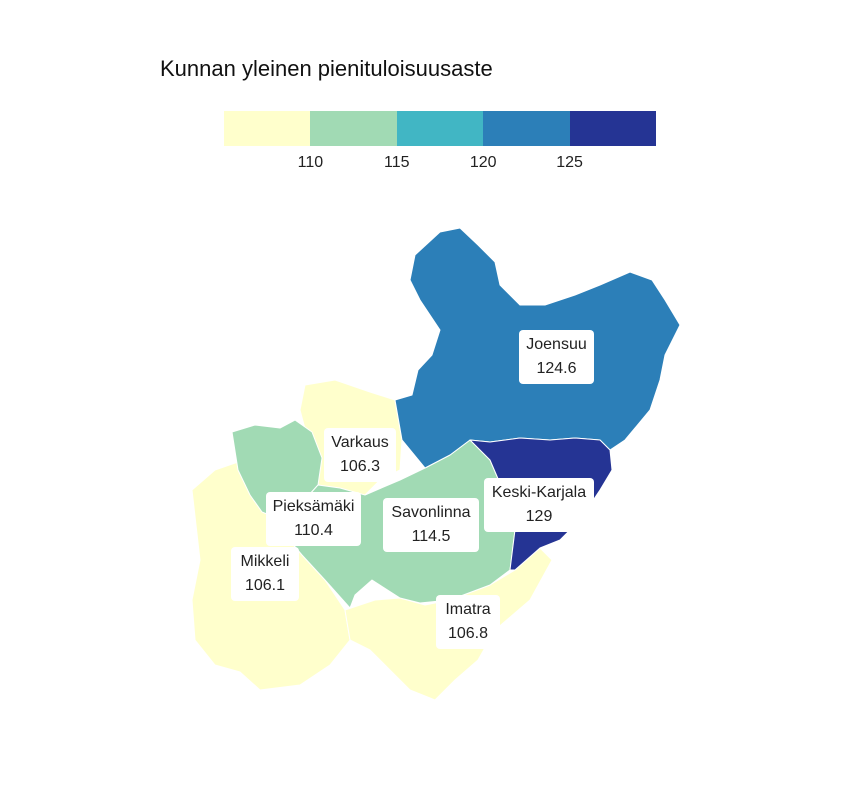  Describe the element at coordinates (468, 633) in the screenshot. I see `label-imatra-value: 106.8` at that location.